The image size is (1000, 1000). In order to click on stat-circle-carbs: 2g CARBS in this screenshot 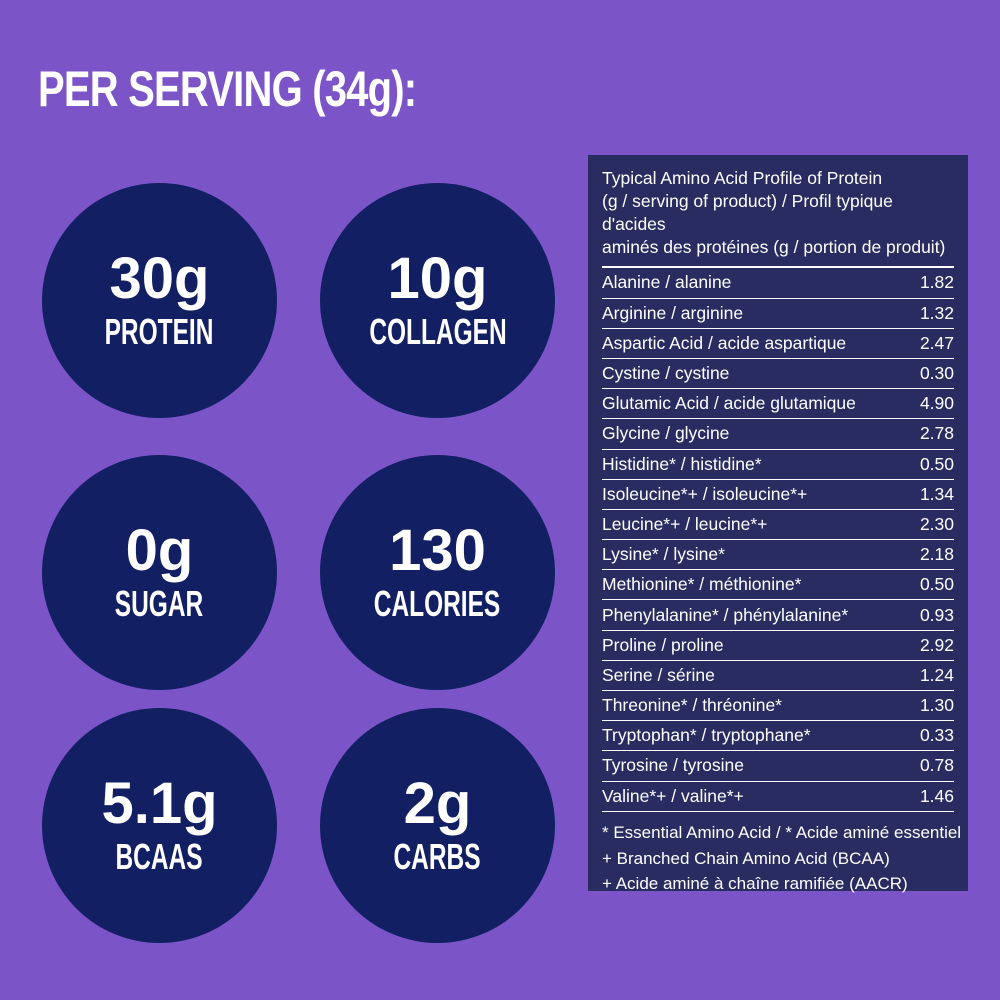, I will do `click(437, 825)`.